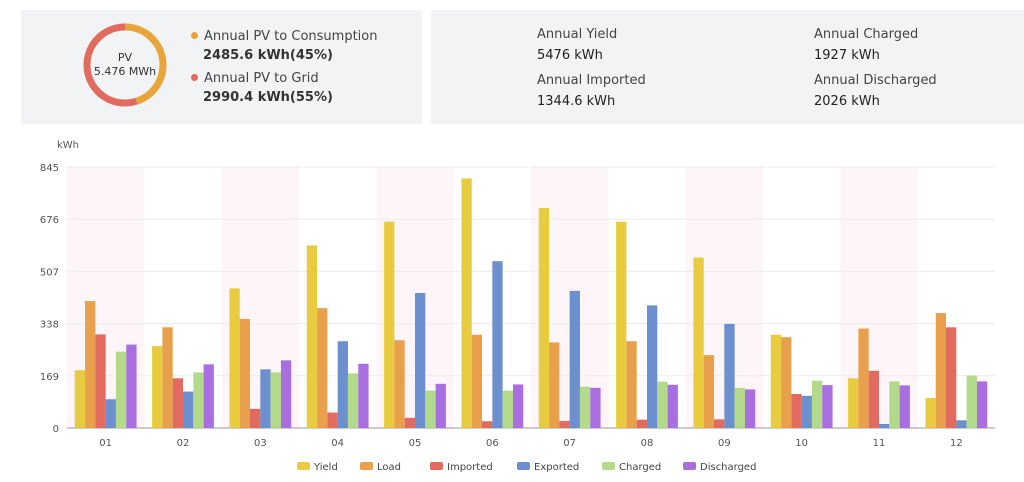 This screenshot has height=482, width=1024. I want to click on x-tick-label: 07, so click(569, 443).